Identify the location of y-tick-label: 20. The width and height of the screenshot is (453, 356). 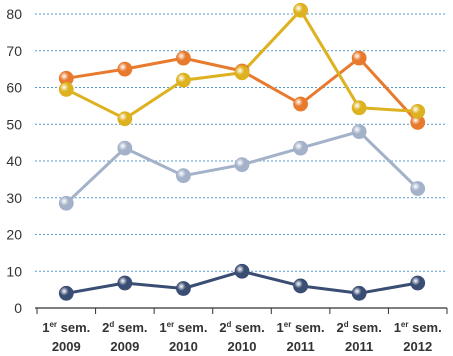
(14, 235).